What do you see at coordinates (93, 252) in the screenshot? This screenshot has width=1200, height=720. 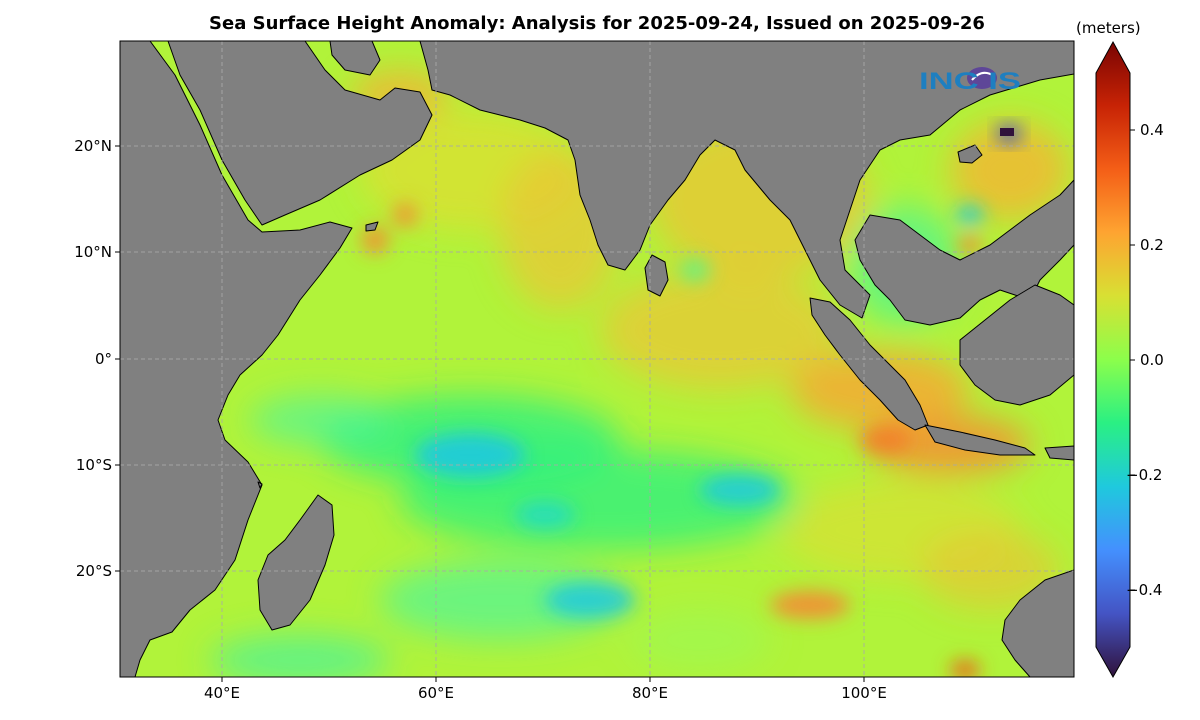 I see `lat-tick-label: 10°N` at bounding box center [93, 252].